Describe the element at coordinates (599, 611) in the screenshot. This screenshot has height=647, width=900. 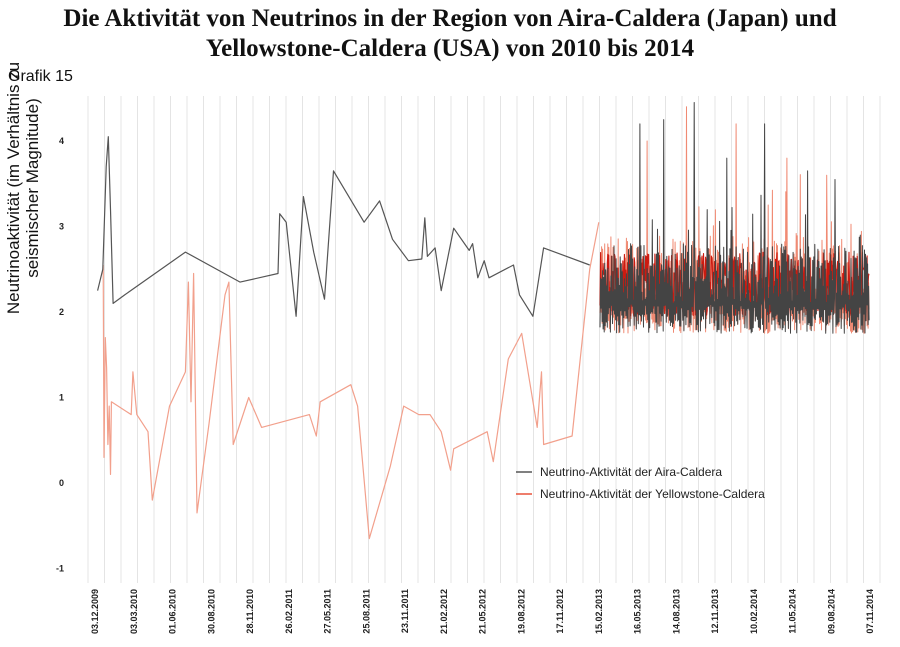
I see `x-tick-label: 15.02.2013` at that location.